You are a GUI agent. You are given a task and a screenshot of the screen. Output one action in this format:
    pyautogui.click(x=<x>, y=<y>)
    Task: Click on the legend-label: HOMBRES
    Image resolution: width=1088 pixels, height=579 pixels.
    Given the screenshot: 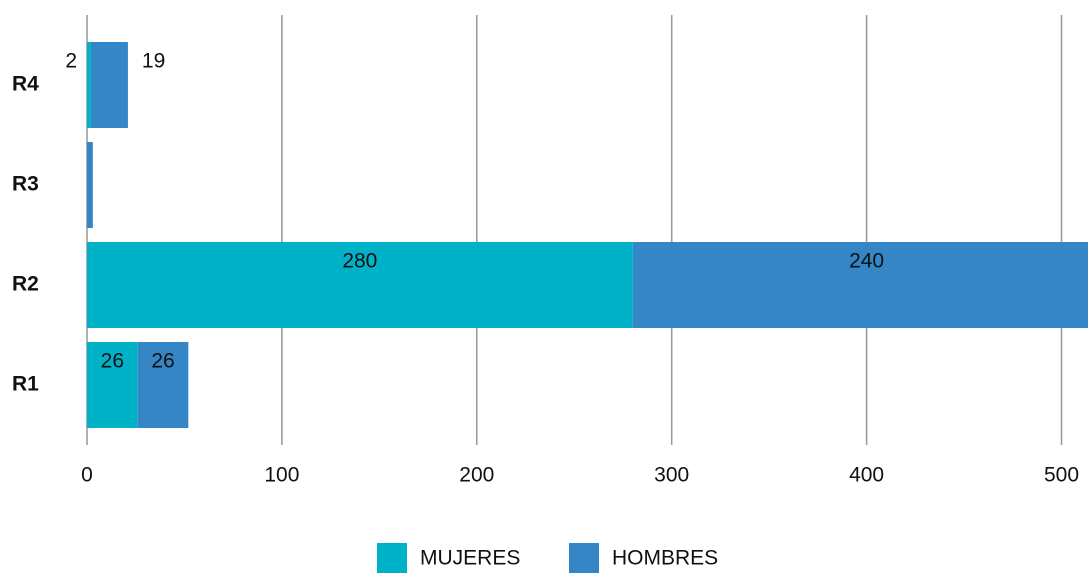 What is the action you would take?
    pyautogui.click(x=665, y=558)
    